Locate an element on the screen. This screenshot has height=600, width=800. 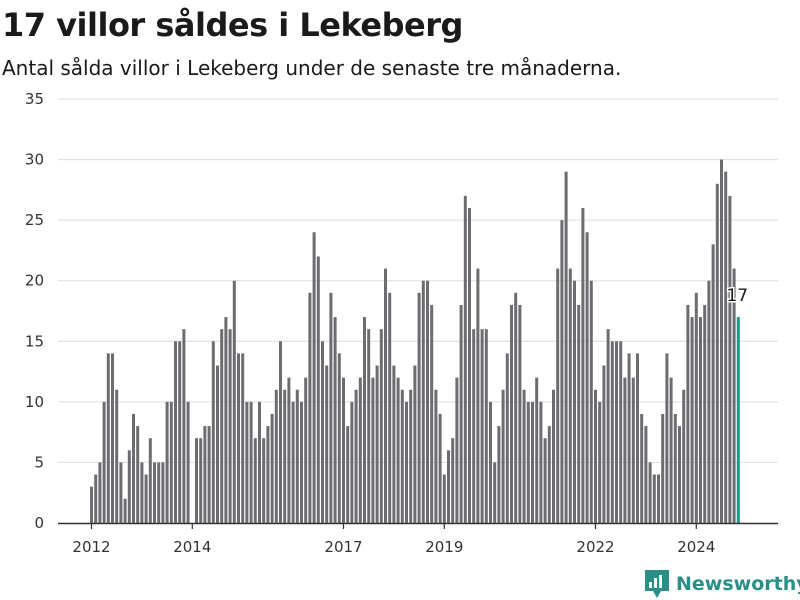
x-tick-label: 2012 is located at coordinates (91, 547).